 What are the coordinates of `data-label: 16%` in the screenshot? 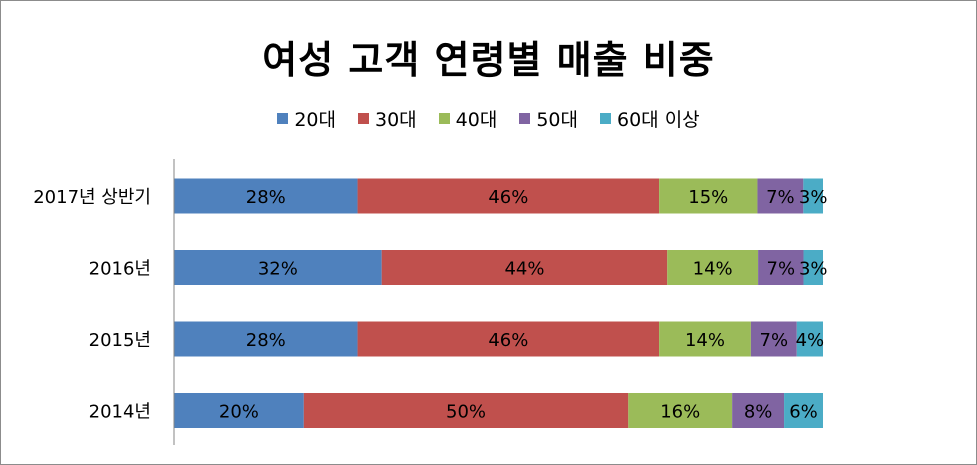 It's located at (680, 412).